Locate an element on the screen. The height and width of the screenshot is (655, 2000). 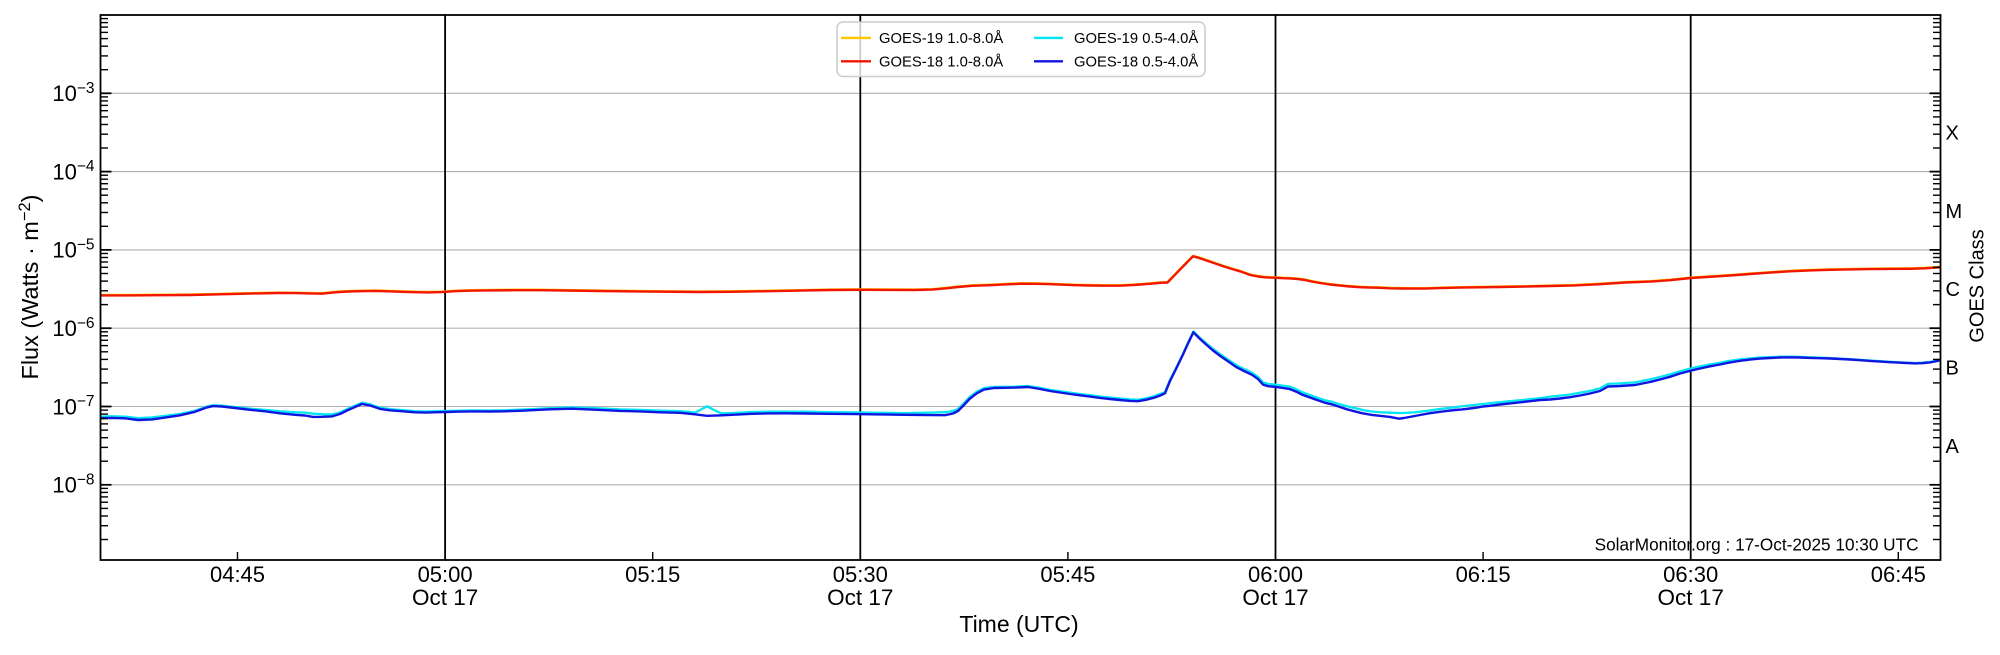
svg-text: 06:45 is located at coordinates (1898, 574).